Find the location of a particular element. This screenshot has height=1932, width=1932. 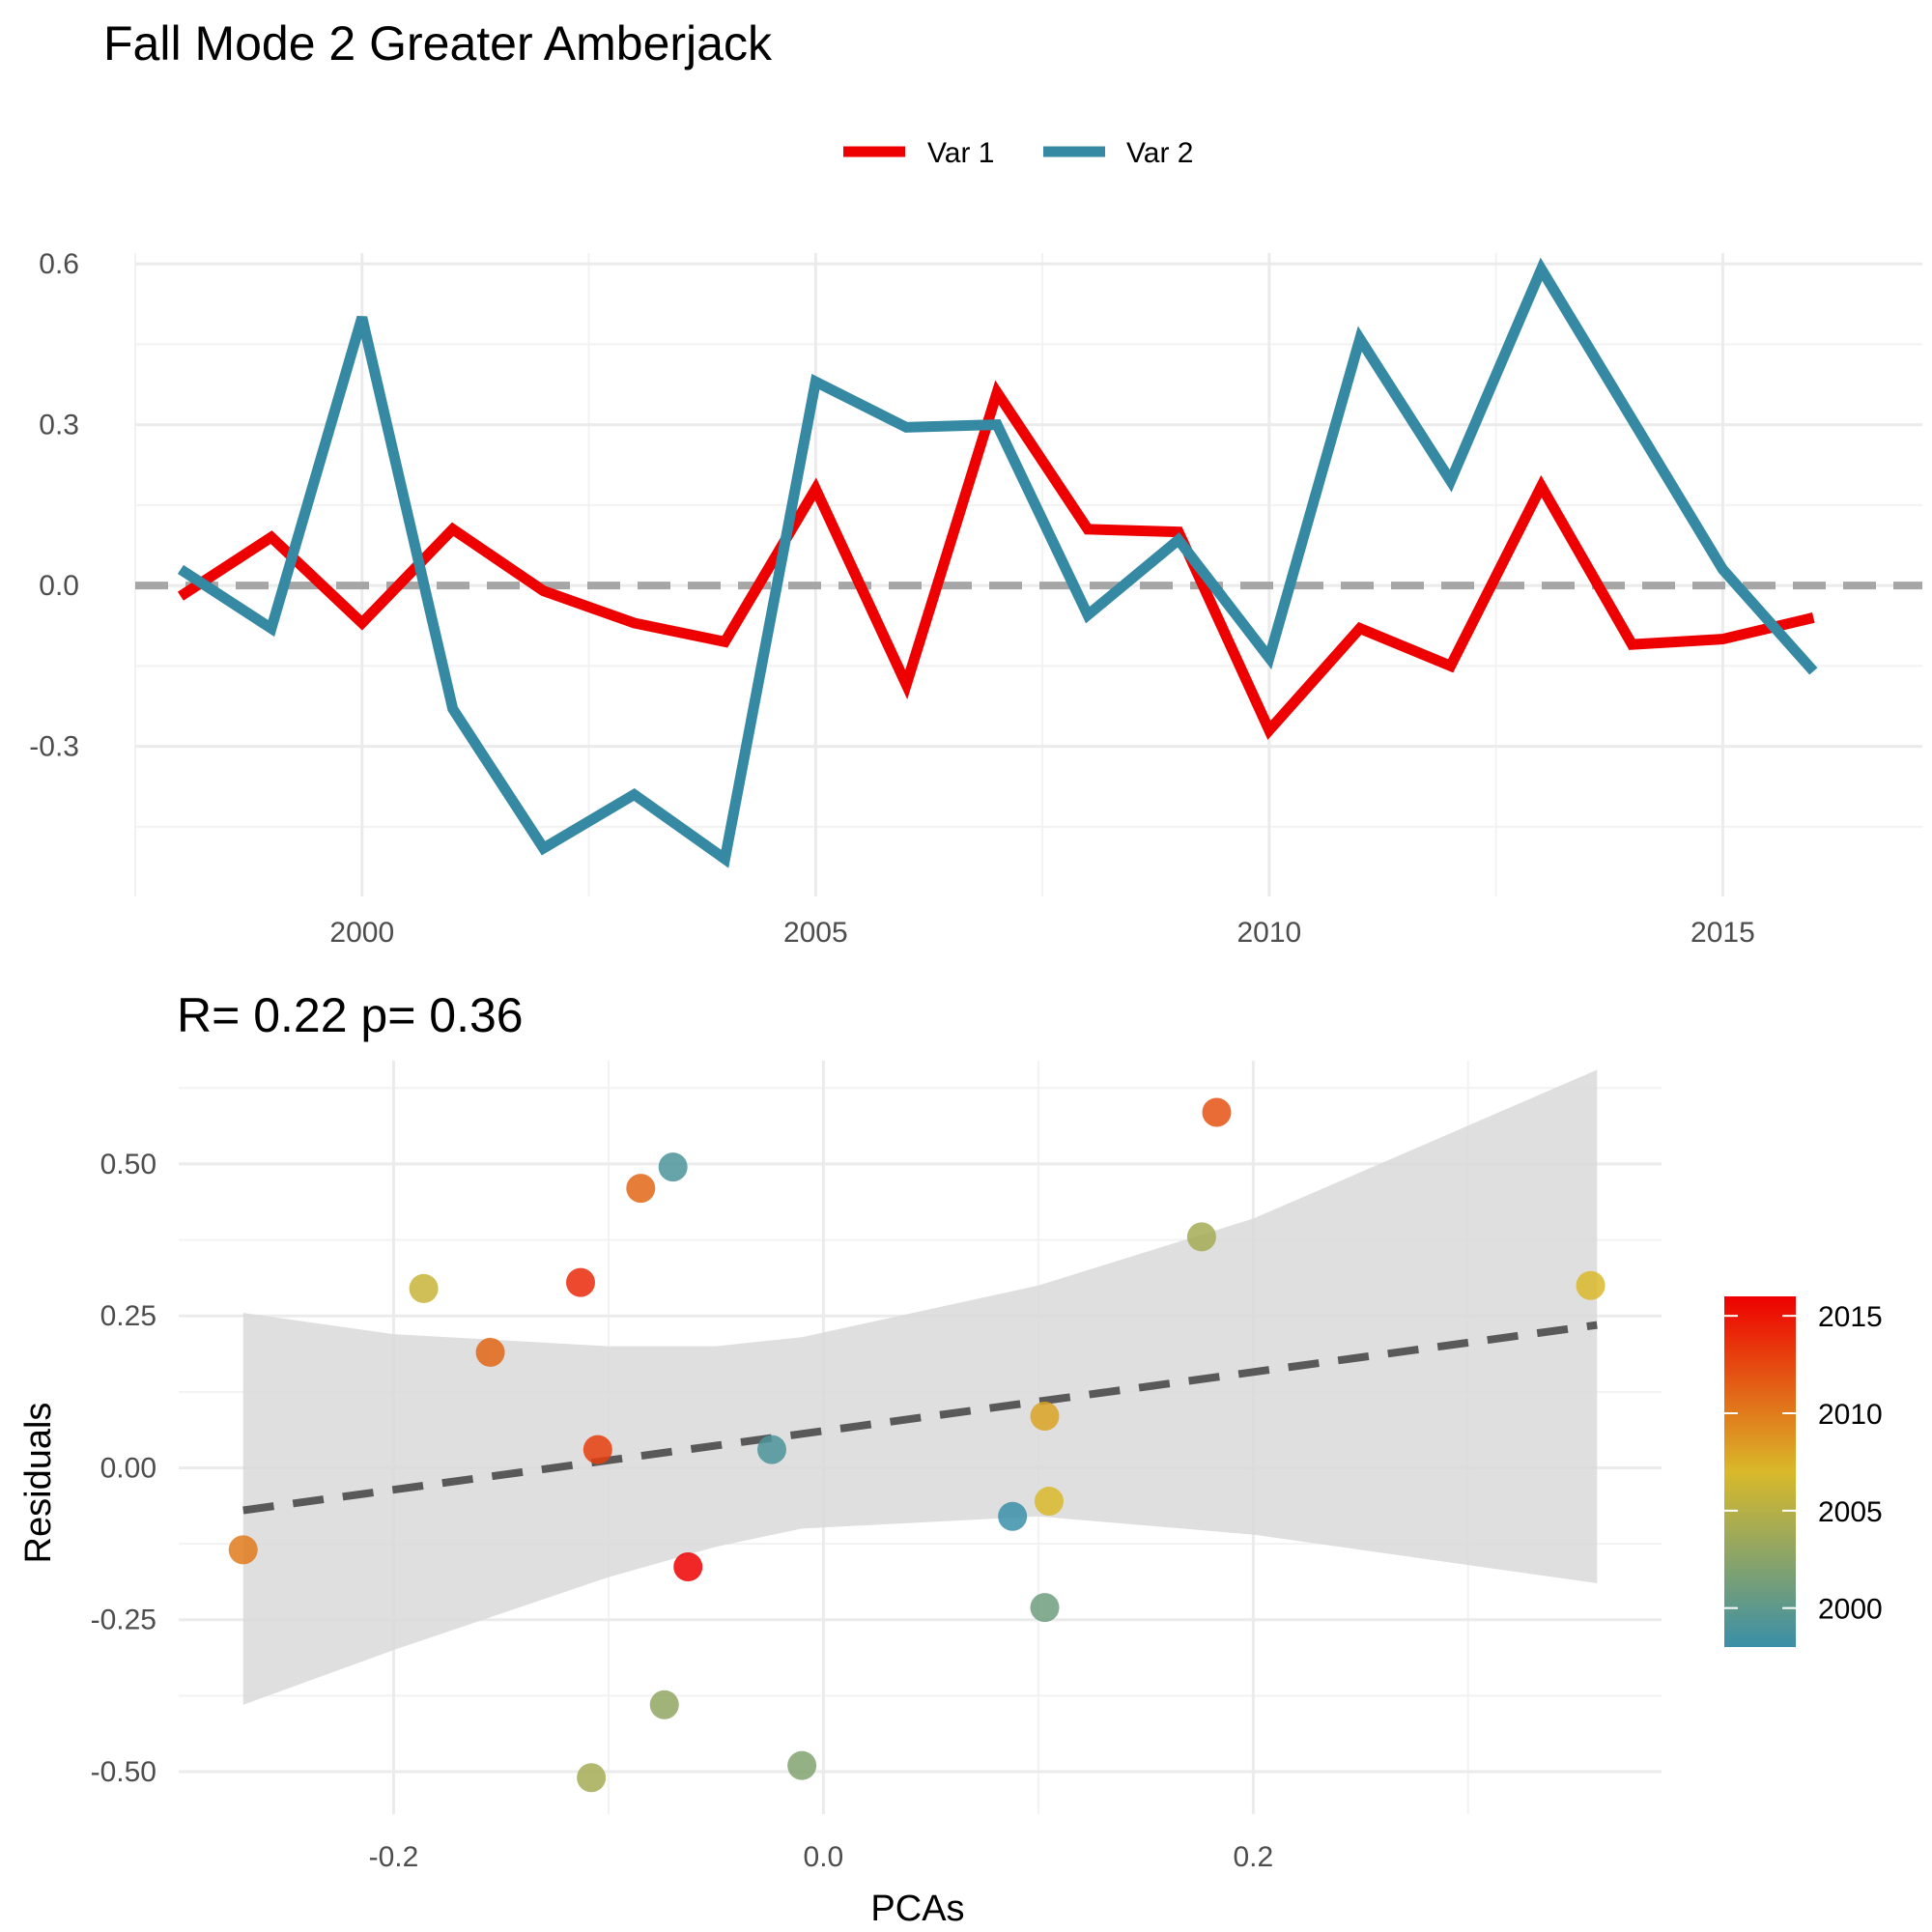

y-tick-label: -0.3 is located at coordinates (54, 747).